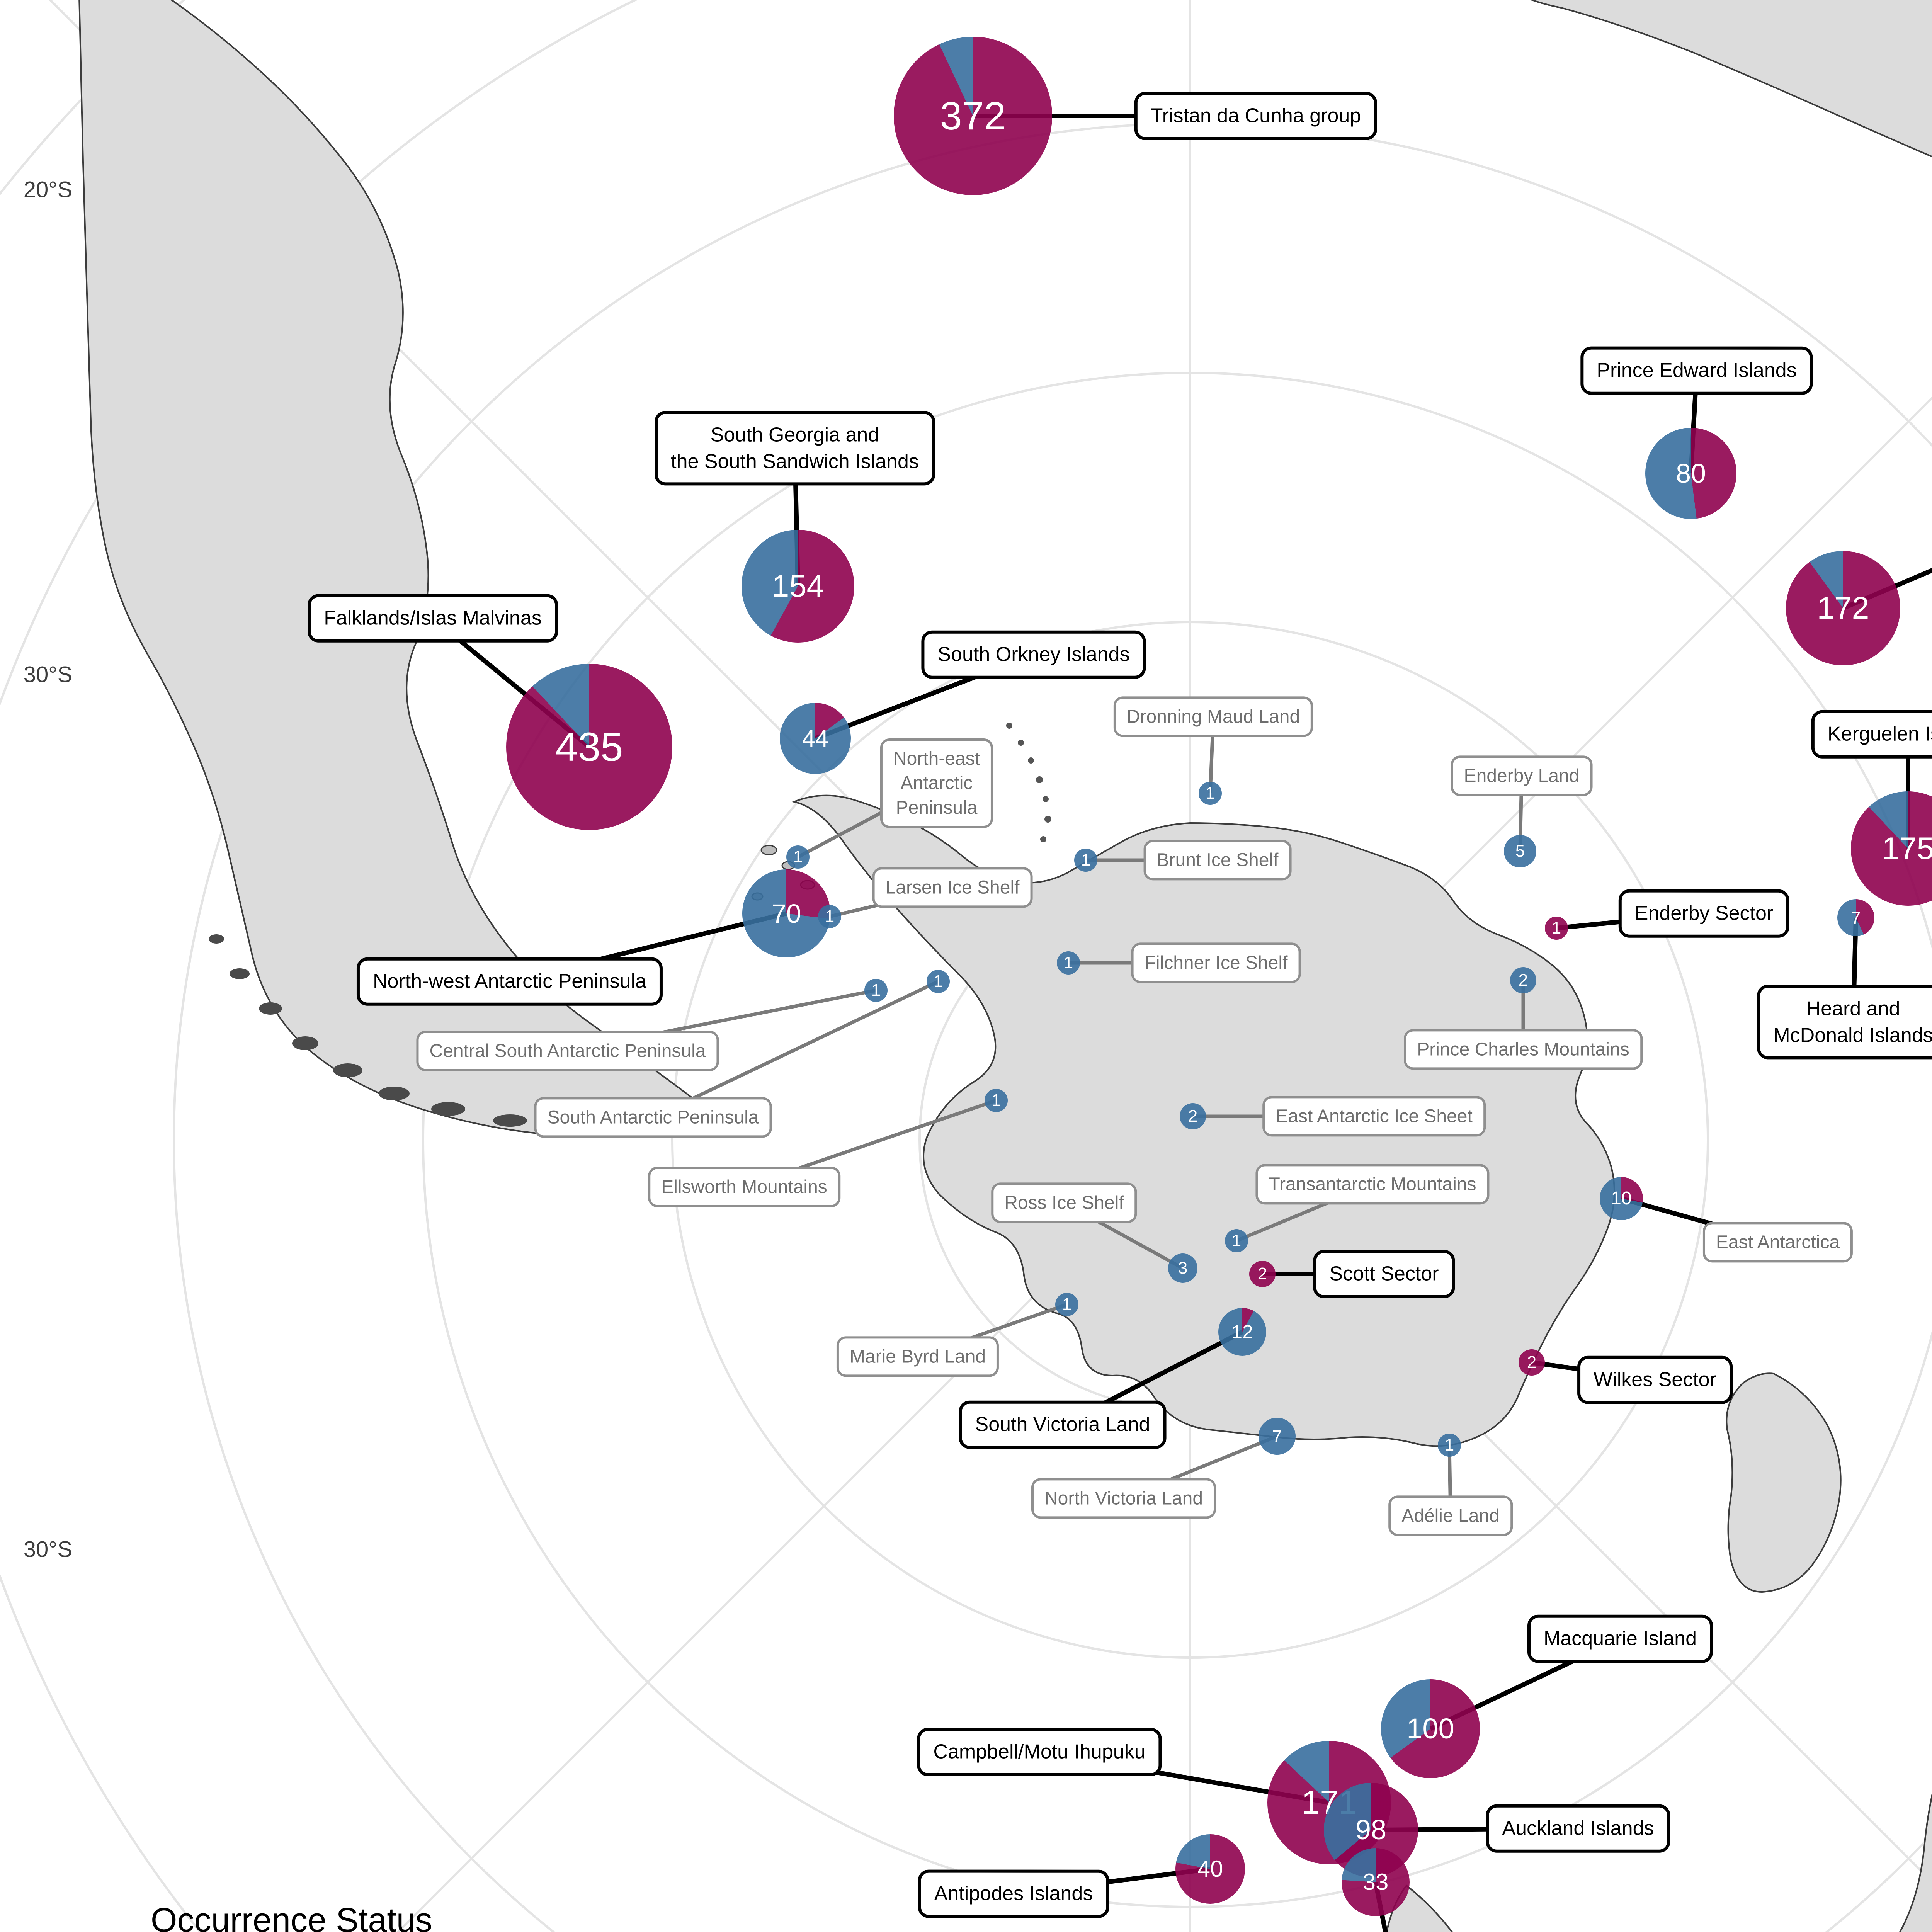  I want to click on pie-value-ne-peninsula: 1, so click(798, 857).